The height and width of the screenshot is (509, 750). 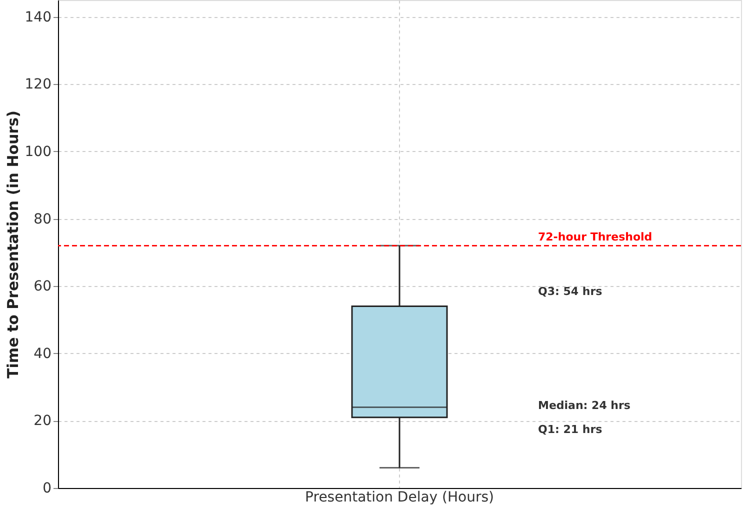 What do you see at coordinates (584, 405) in the screenshot?
I see `annotation: Median: 24 hrs` at bounding box center [584, 405].